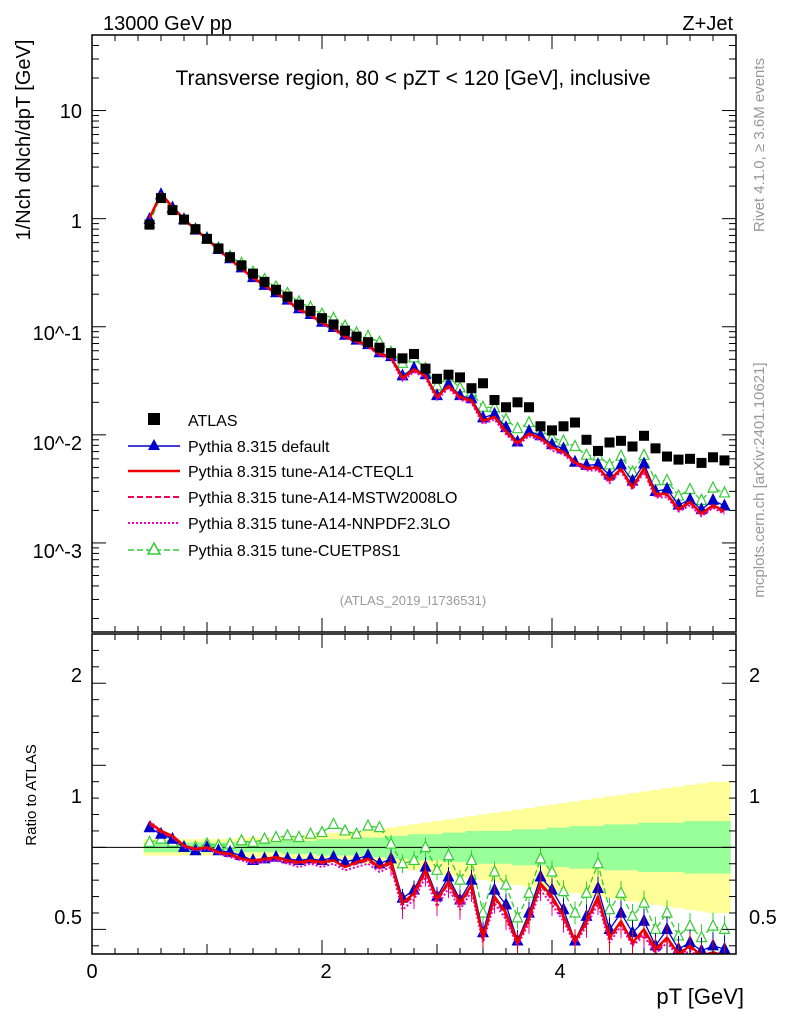  I want to click on legend-entry-cuetp8s1: Pythia 8.315 tune-CUETP8S1, so click(264, 550).